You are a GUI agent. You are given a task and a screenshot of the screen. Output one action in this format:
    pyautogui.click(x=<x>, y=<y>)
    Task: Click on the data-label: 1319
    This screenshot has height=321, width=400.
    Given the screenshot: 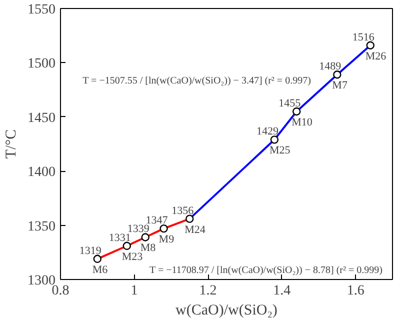 What is the action you would take?
    pyautogui.click(x=90, y=250)
    